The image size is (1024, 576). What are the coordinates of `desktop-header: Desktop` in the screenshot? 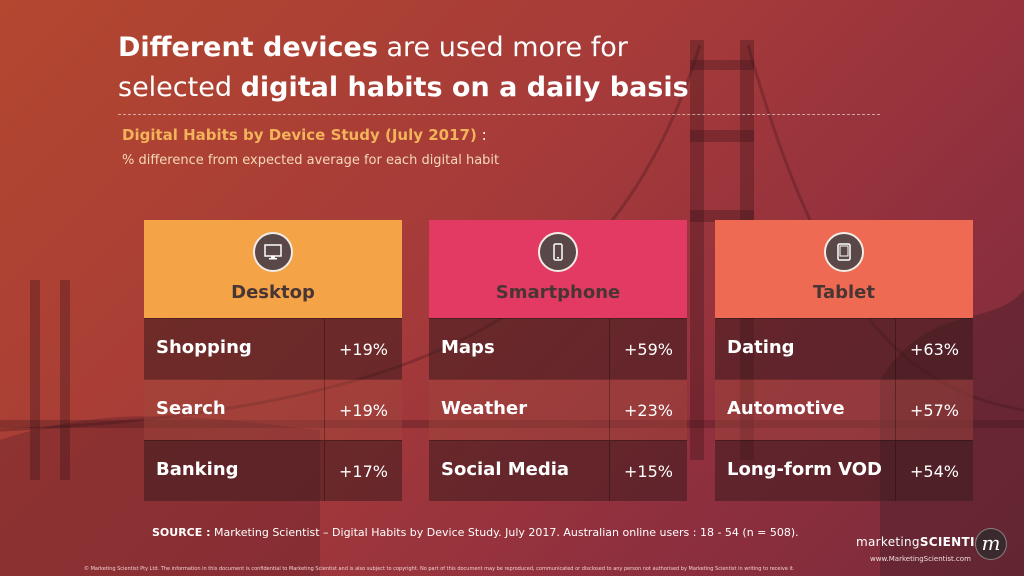 It's located at (273, 269).